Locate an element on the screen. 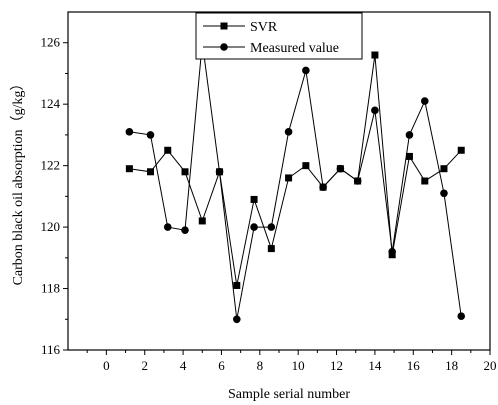  y-tick-label: 116 is located at coordinates (51, 349).